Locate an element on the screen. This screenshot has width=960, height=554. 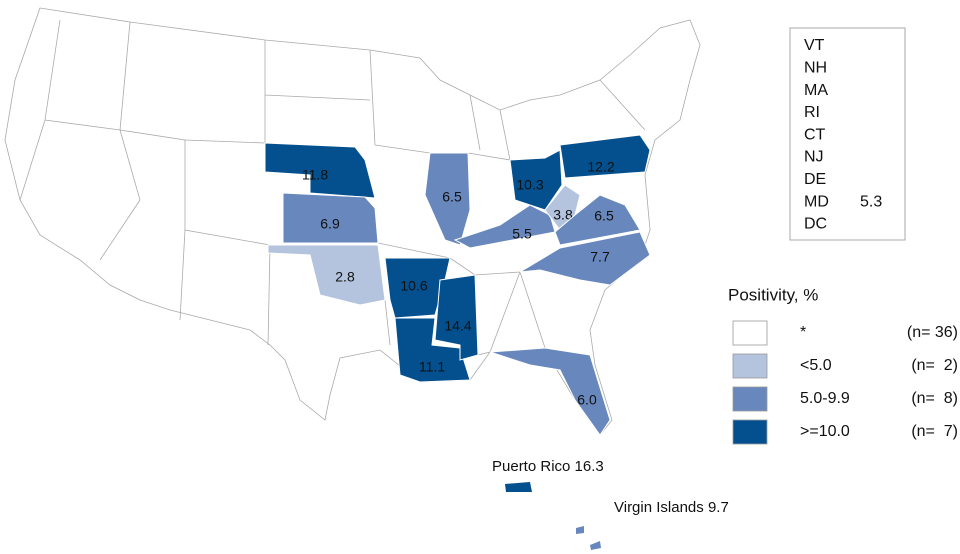
state-value-label: 2.8 is located at coordinates (345, 277).